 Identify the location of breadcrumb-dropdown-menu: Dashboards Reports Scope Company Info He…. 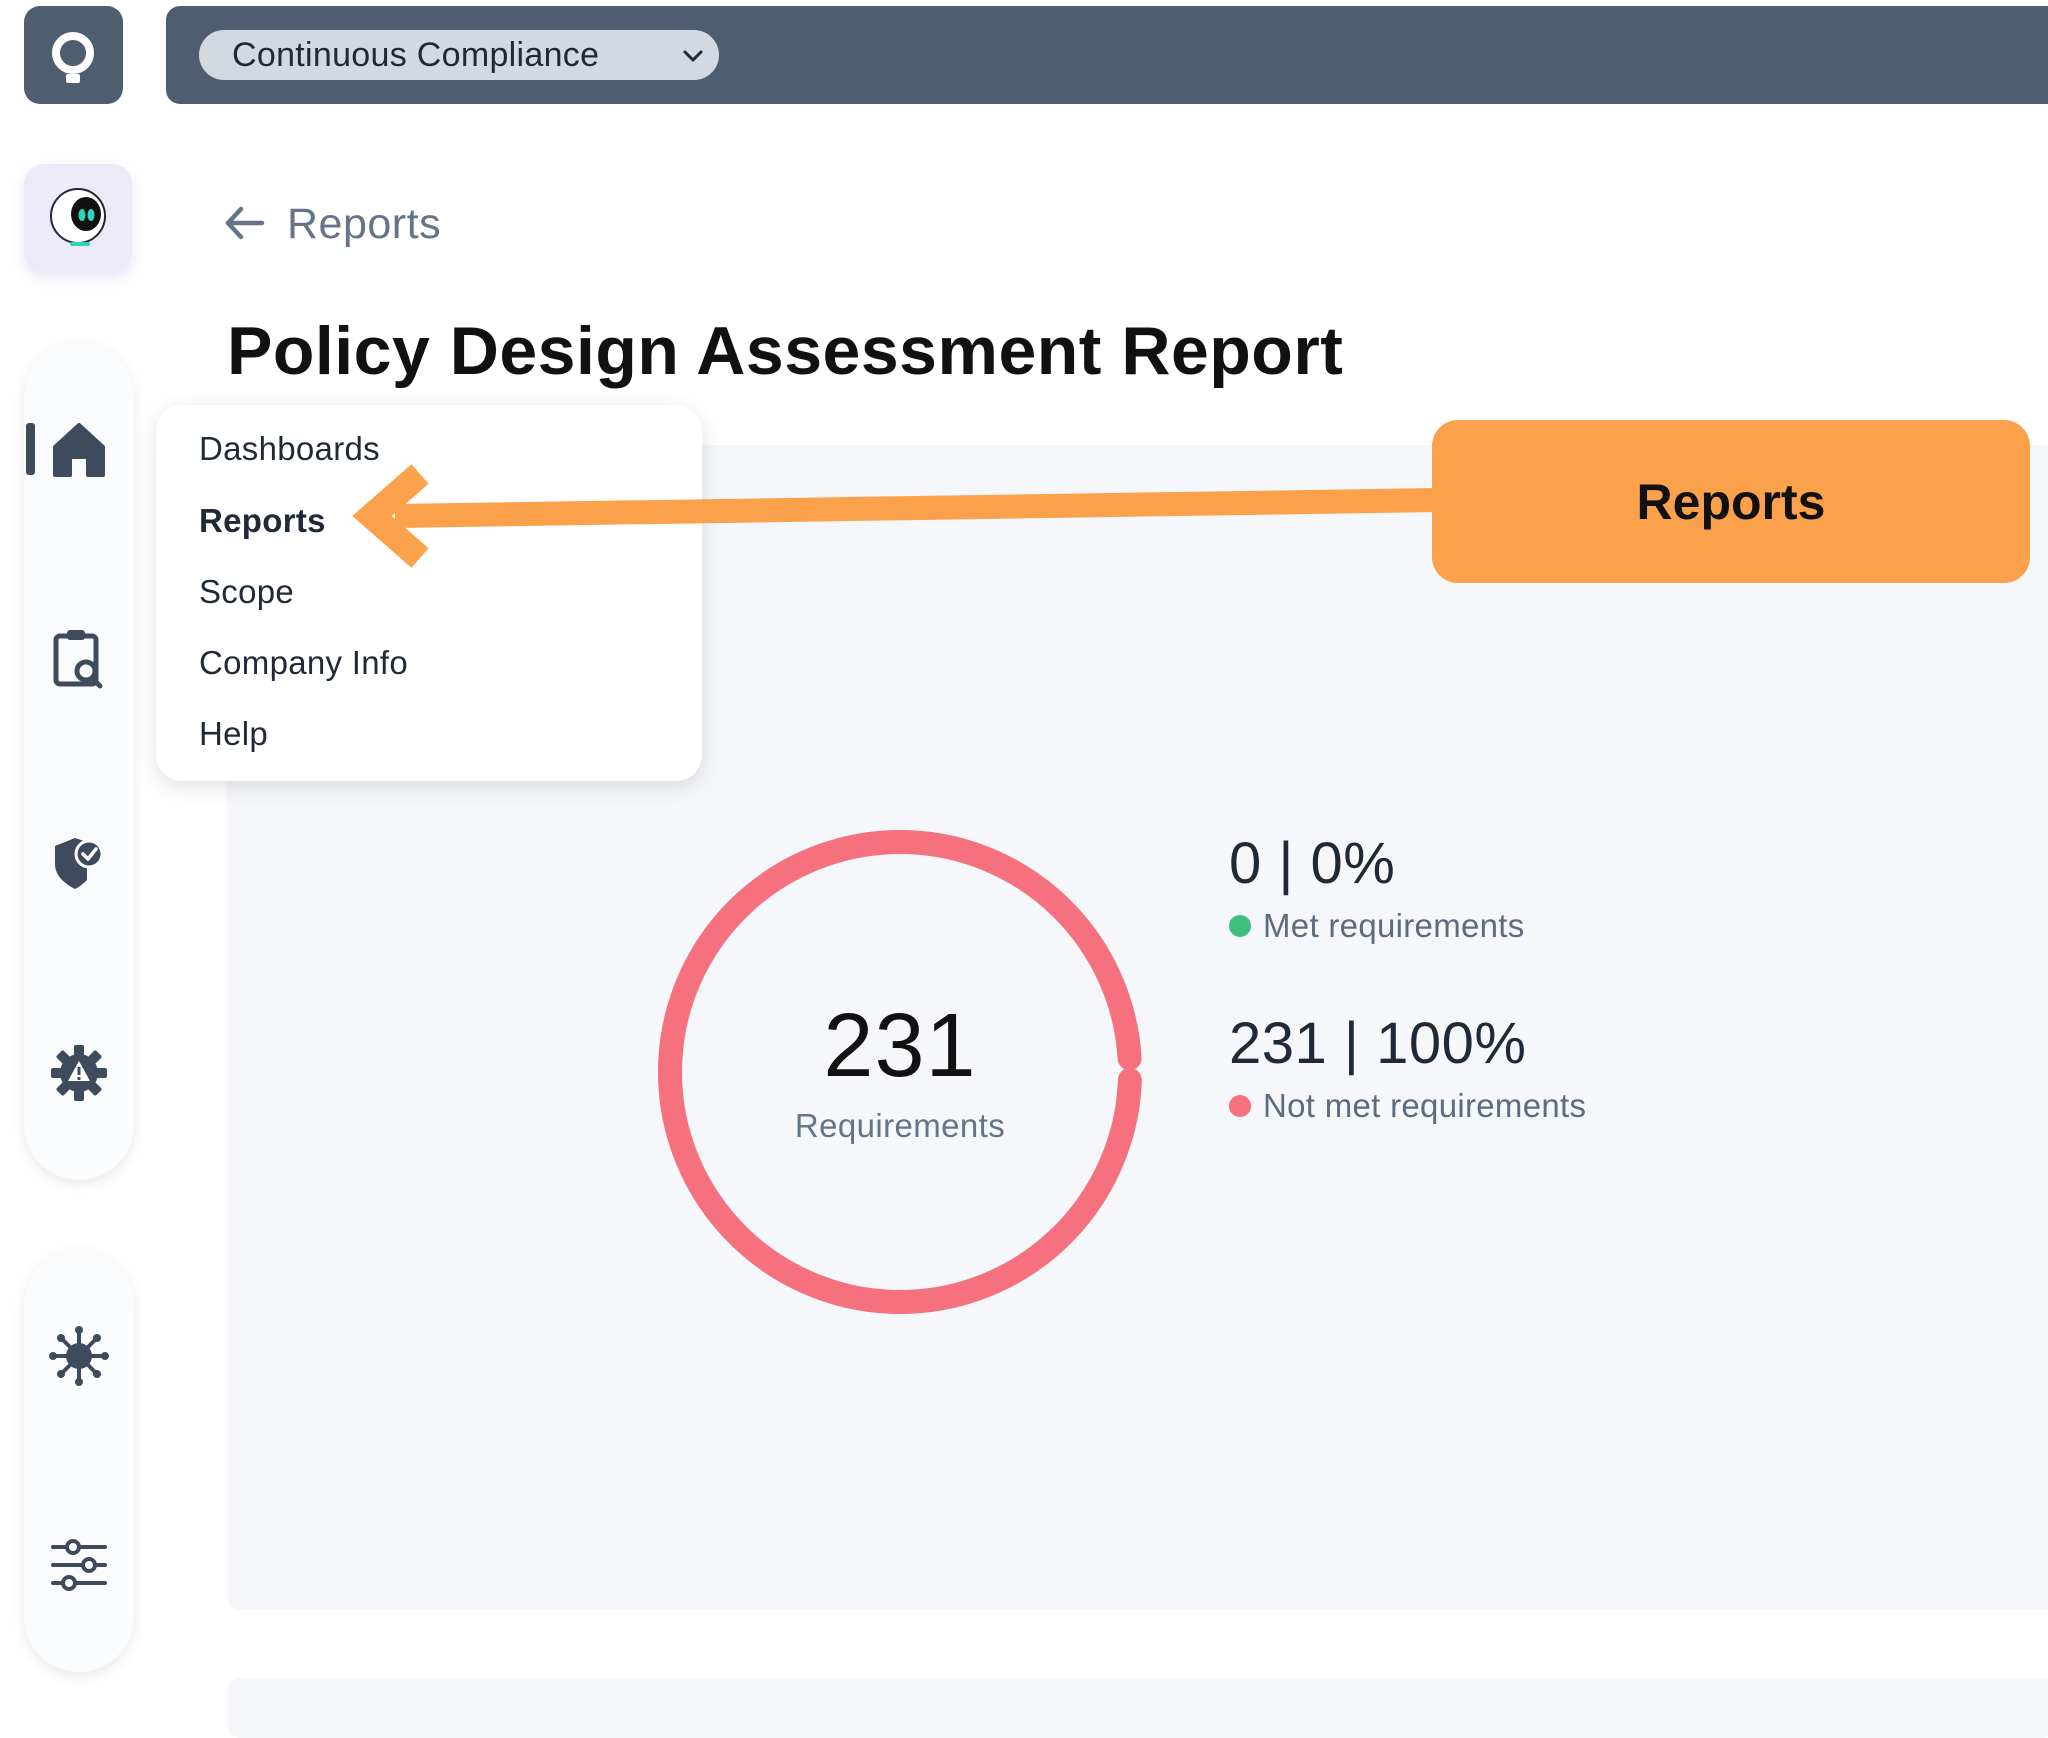
(429, 593).